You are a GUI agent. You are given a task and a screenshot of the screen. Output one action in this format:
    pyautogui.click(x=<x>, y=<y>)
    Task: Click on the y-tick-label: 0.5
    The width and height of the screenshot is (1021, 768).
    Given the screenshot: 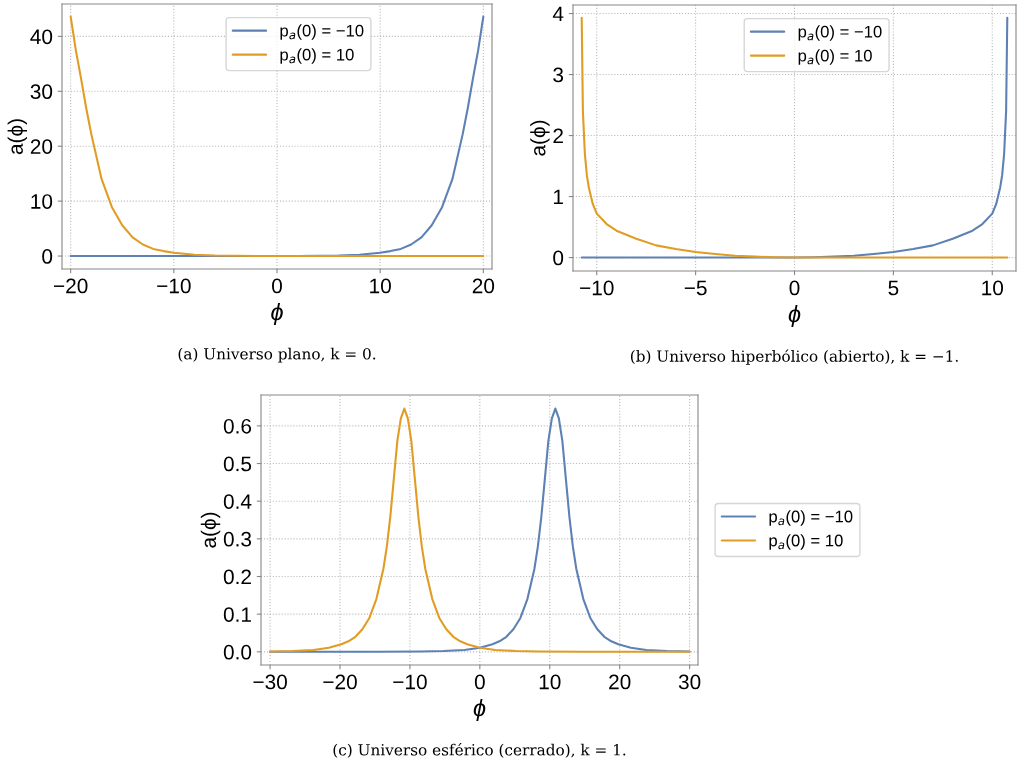 What is the action you would take?
    pyautogui.click(x=237, y=464)
    